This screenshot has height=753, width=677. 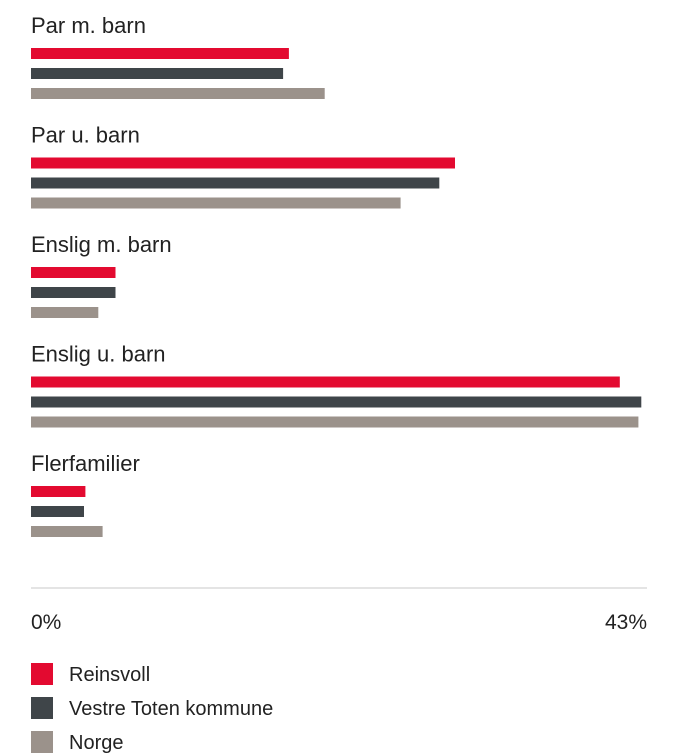 I want to click on category-group-enslig-u-barn: Enslig u. barn, so click(x=336, y=385).